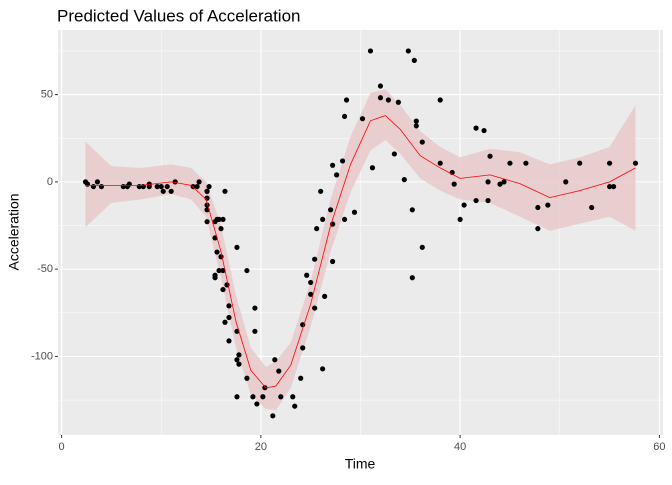  I want to click on x-tick-label: 60, so click(659, 447).